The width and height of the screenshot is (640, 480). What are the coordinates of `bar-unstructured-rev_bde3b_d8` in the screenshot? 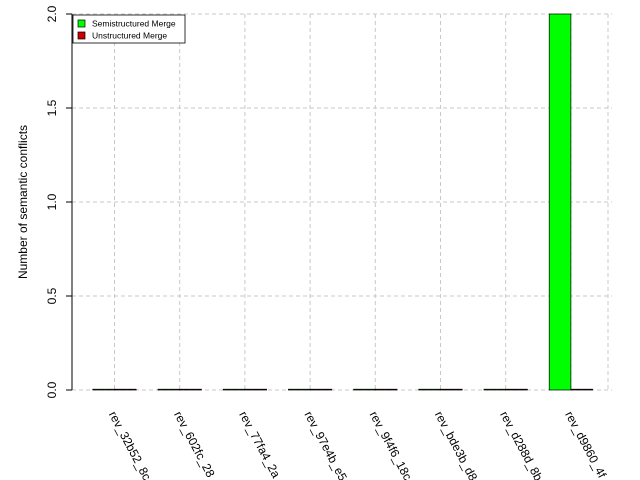 It's located at (451, 389).